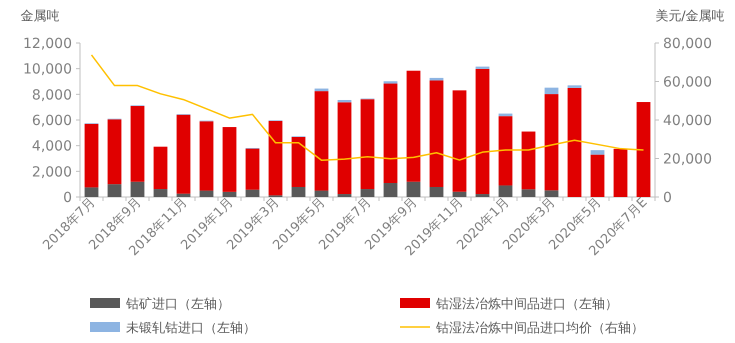 The height and width of the screenshot is (343, 735). I want to click on y-tick-label: 6,000, so click(52, 121).